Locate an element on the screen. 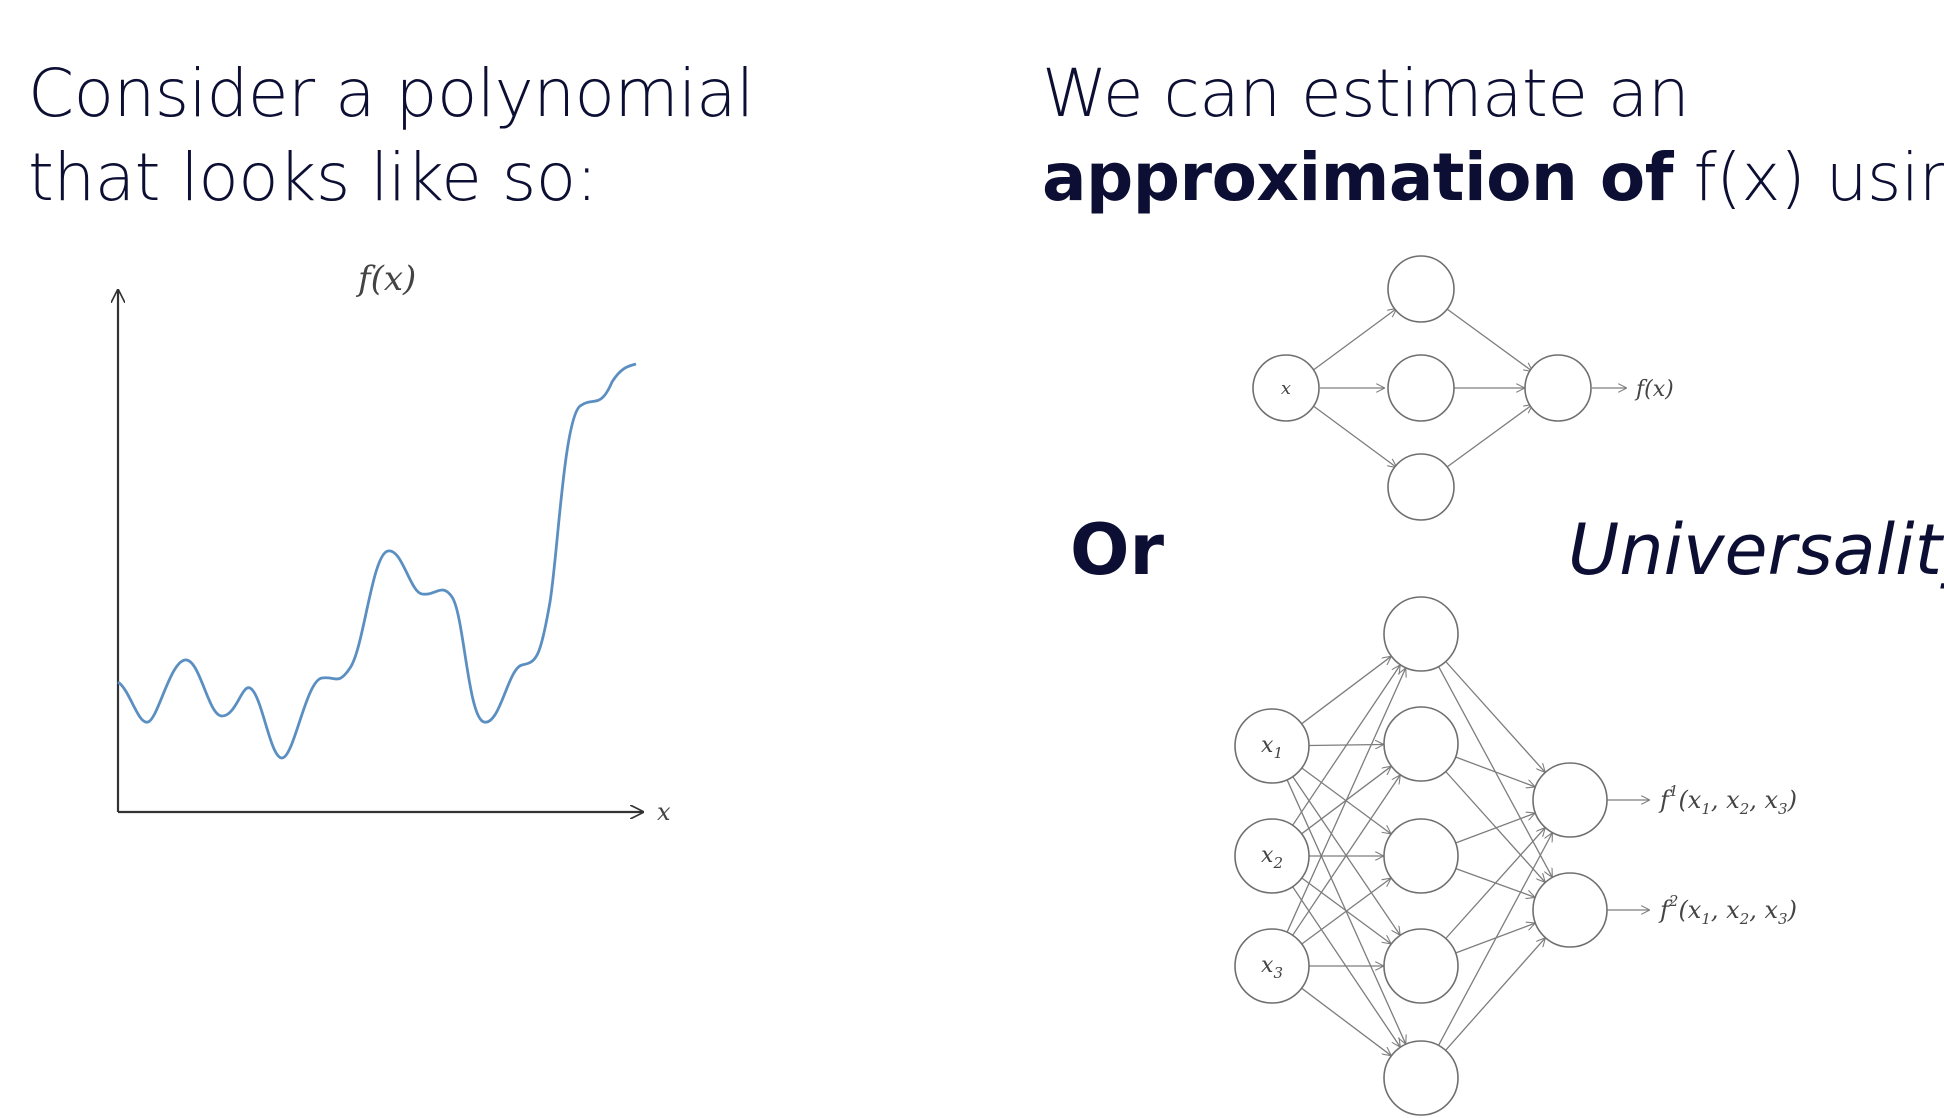 This screenshot has height=1118, width=1944. or-label: Or is located at coordinates (1117, 550).